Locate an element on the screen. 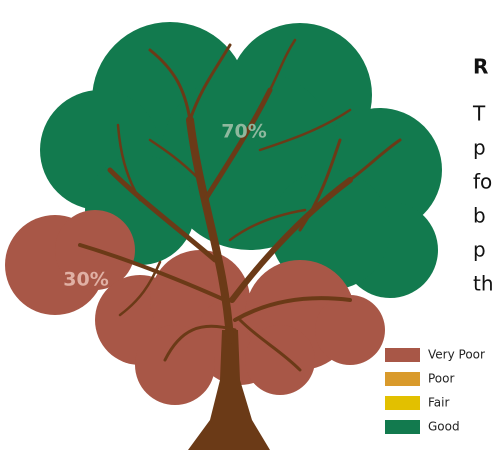  text-line: th is located at coordinates (482, 284).